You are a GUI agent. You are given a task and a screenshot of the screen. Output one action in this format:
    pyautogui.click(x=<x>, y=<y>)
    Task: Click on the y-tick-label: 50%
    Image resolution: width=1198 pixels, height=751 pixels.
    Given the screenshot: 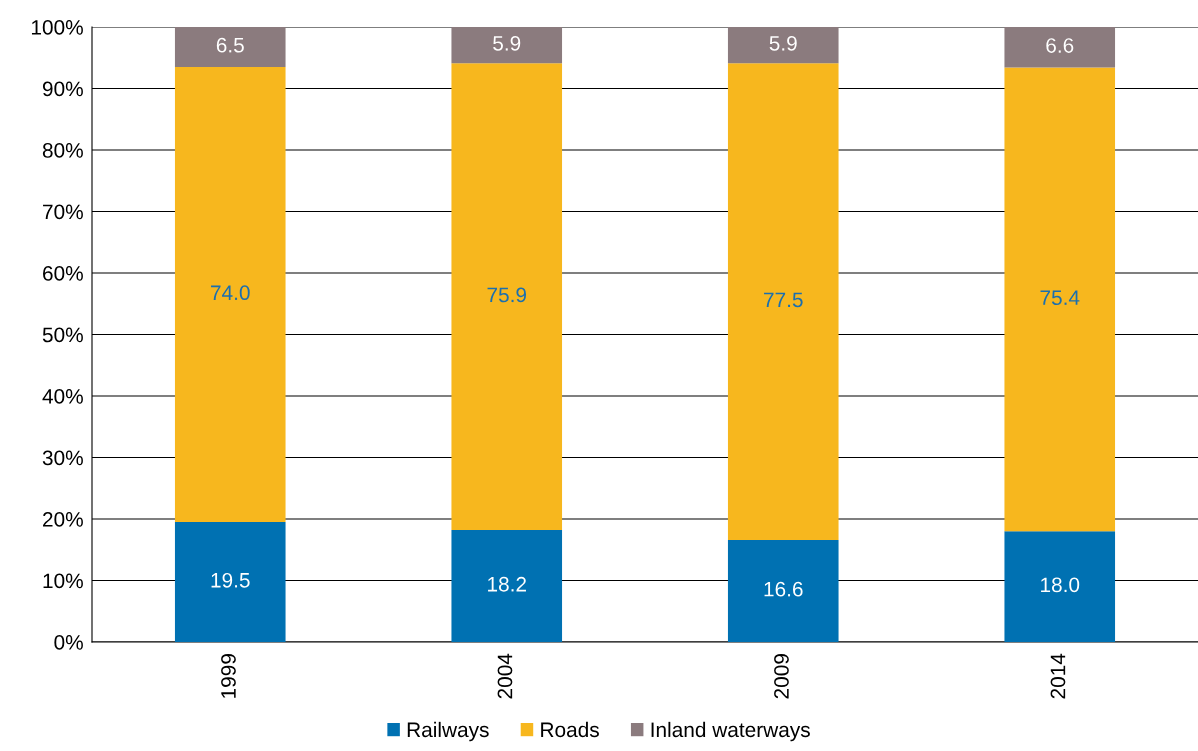 What is the action you would take?
    pyautogui.click(x=62, y=335)
    